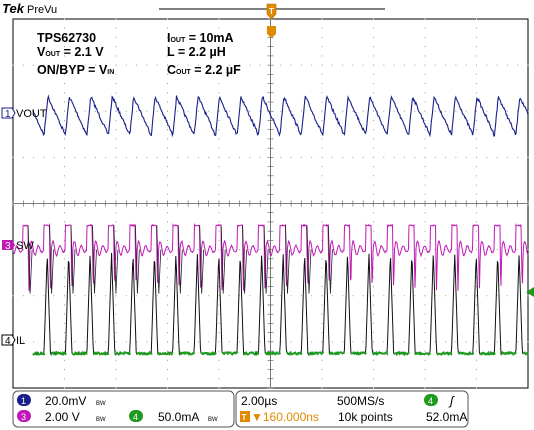 Image resolution: width=534 pixels, height=430 pixels. Describe the element at coordinates (61, 401) in the screenshot. I see `ch1-readout: 1 20.0mV BW` at that location.